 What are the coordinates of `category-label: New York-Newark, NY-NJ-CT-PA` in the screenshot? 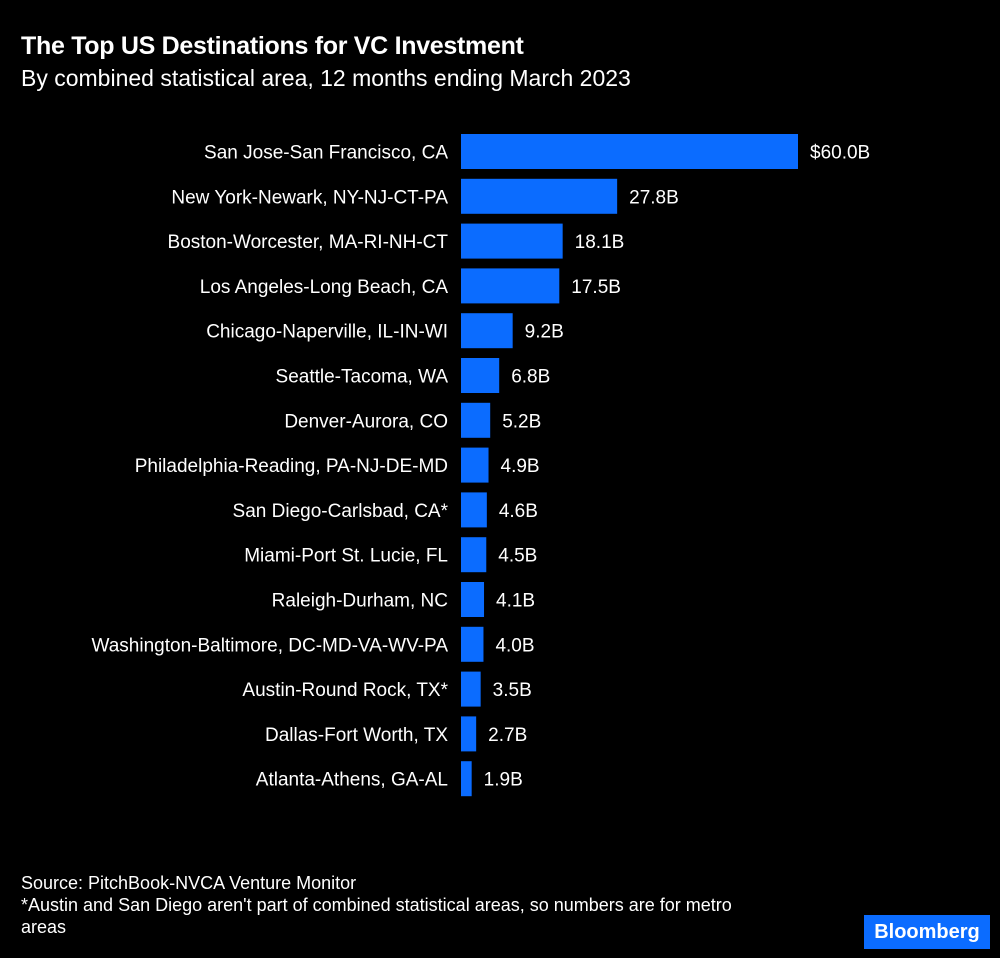 It's located at (309, 197).